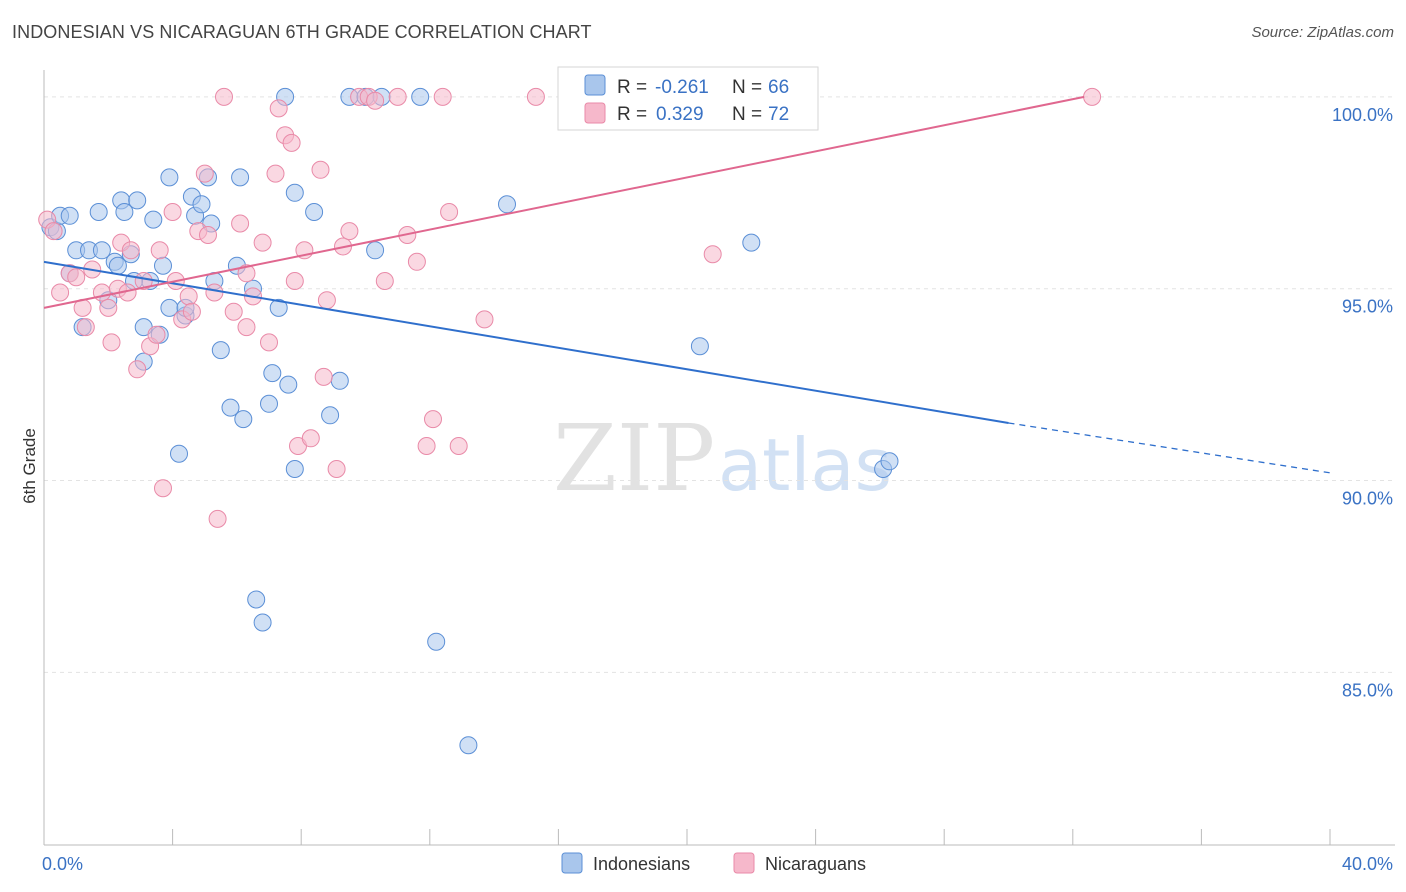  What do you see at coordinates (1367, 864) in the screenshot?
I see `x-tick-label: 40.0%` at bounding box center [1367, 864].